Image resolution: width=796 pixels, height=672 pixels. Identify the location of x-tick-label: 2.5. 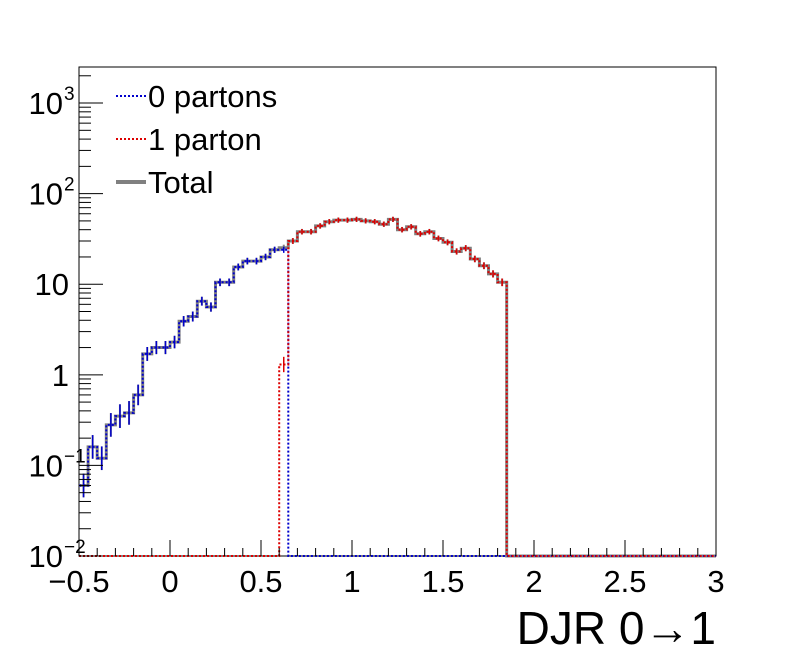
(624, 581).